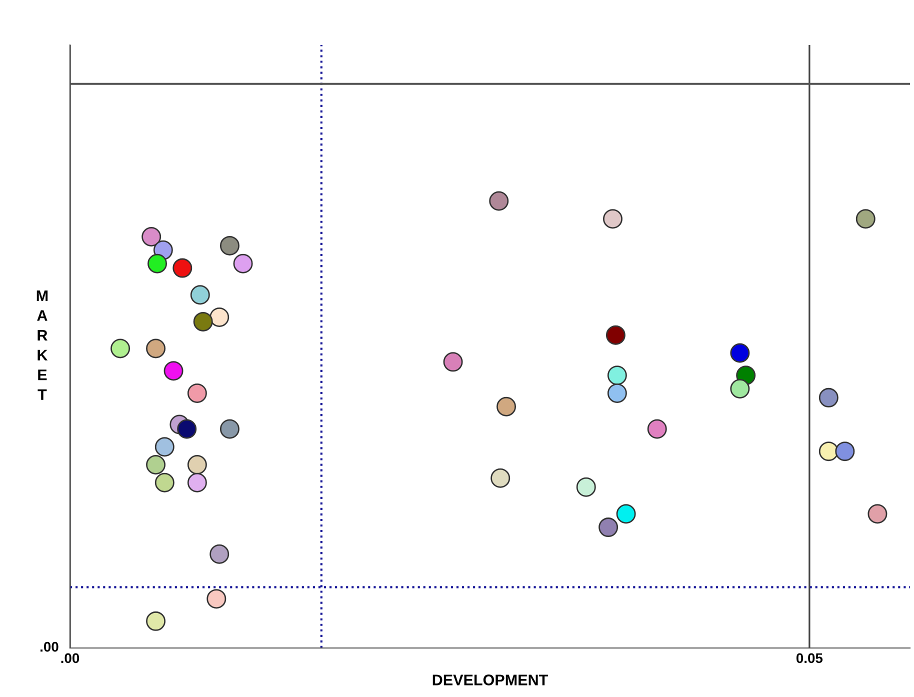 The width and height of the screenshot is (914, 697). Describe the element at coordinates (49, 647) in the screenshot. I see `text: .00` at that location.